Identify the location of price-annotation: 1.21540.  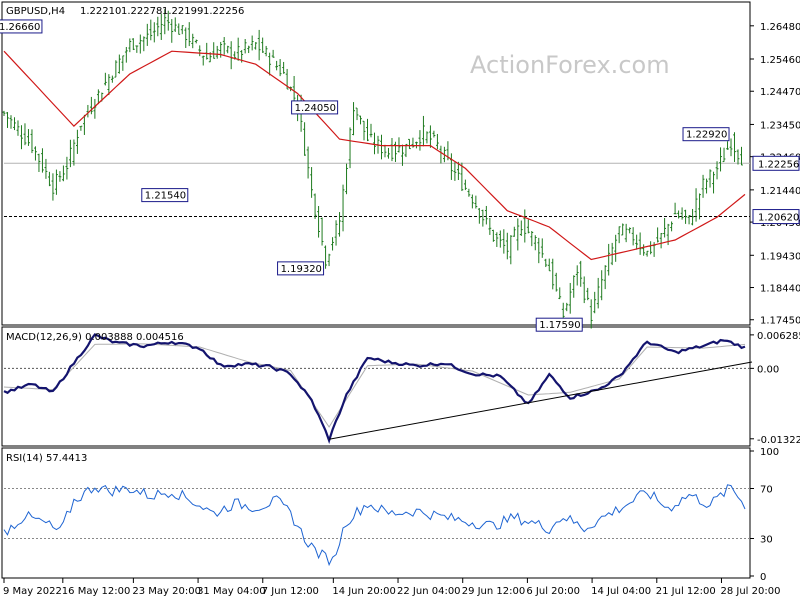
(165, 195).